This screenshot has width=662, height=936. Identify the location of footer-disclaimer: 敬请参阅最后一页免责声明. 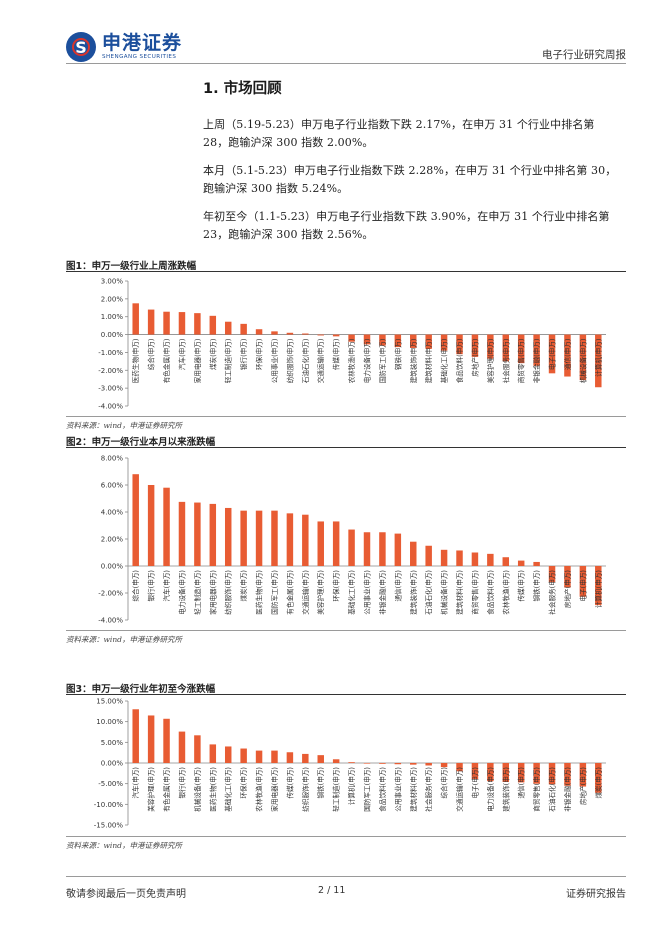
(126, 894).